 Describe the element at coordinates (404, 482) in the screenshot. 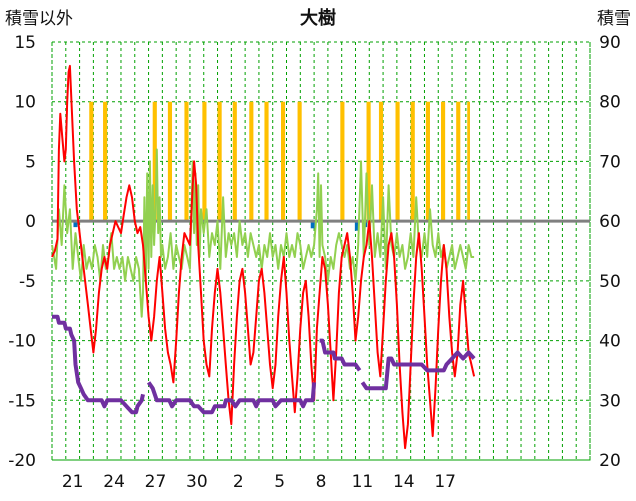

I see `x-tick-label: 14` at that location.